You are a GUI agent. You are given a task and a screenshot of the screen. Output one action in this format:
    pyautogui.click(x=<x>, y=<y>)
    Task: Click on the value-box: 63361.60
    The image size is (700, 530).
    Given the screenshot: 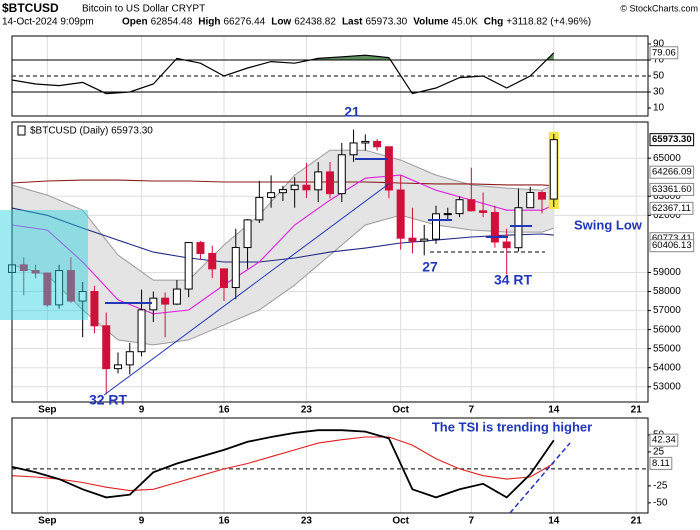 What is the action you would take?
    pyautogui.click(x=672, y=189)
    